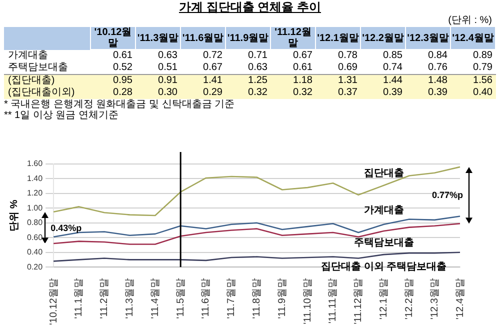 This screenshot has width=500, height=328. Describe the element at coordinates (79, 298) in the screenshot. I see `x-tick-label: '11.1월말` at that location.